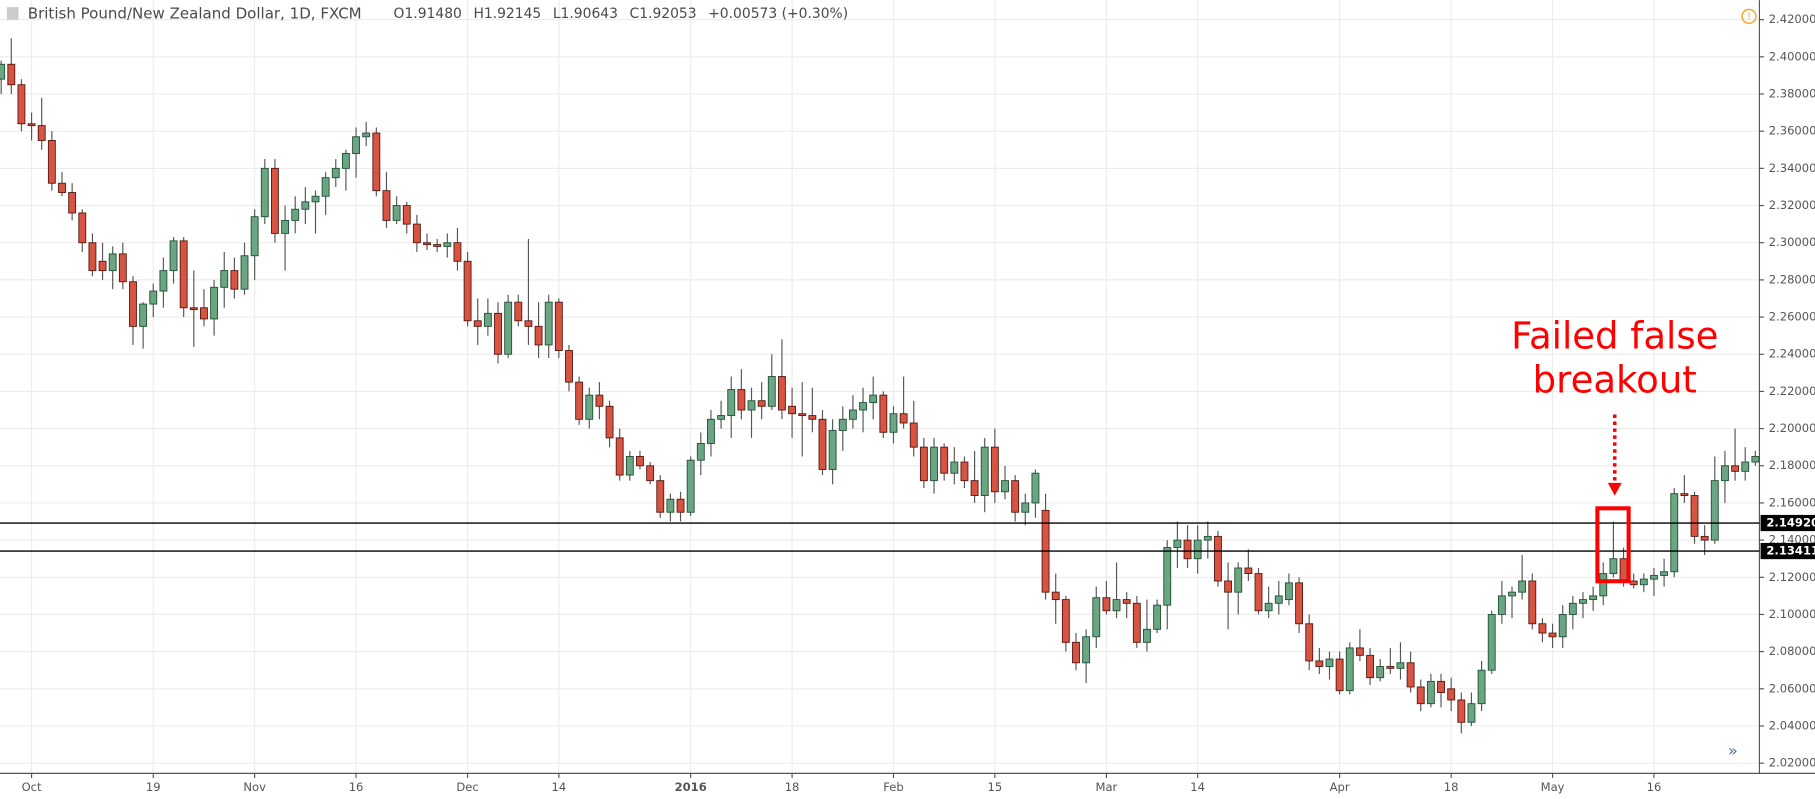  Describe the element at coordinates (585, 14) in the screenshot. I see `quote-value: L1.90643` at that location.